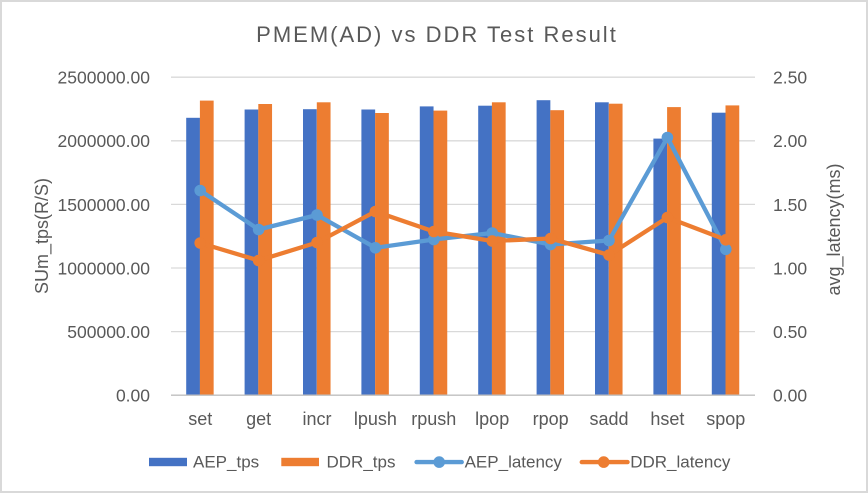 The image size is (868, 493). Describe the element at coordinates (790, 332) in the screenshot. I see `svg-text: 0.50` at that location.